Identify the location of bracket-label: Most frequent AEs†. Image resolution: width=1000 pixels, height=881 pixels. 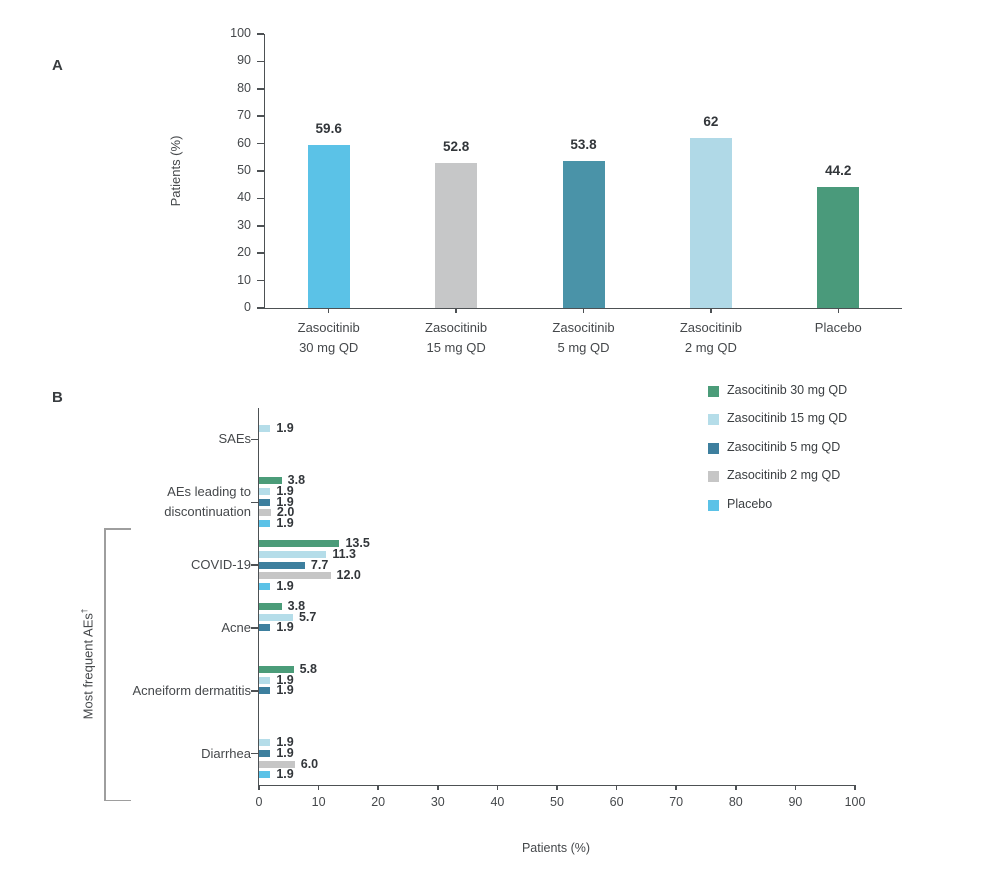
(89, 664).